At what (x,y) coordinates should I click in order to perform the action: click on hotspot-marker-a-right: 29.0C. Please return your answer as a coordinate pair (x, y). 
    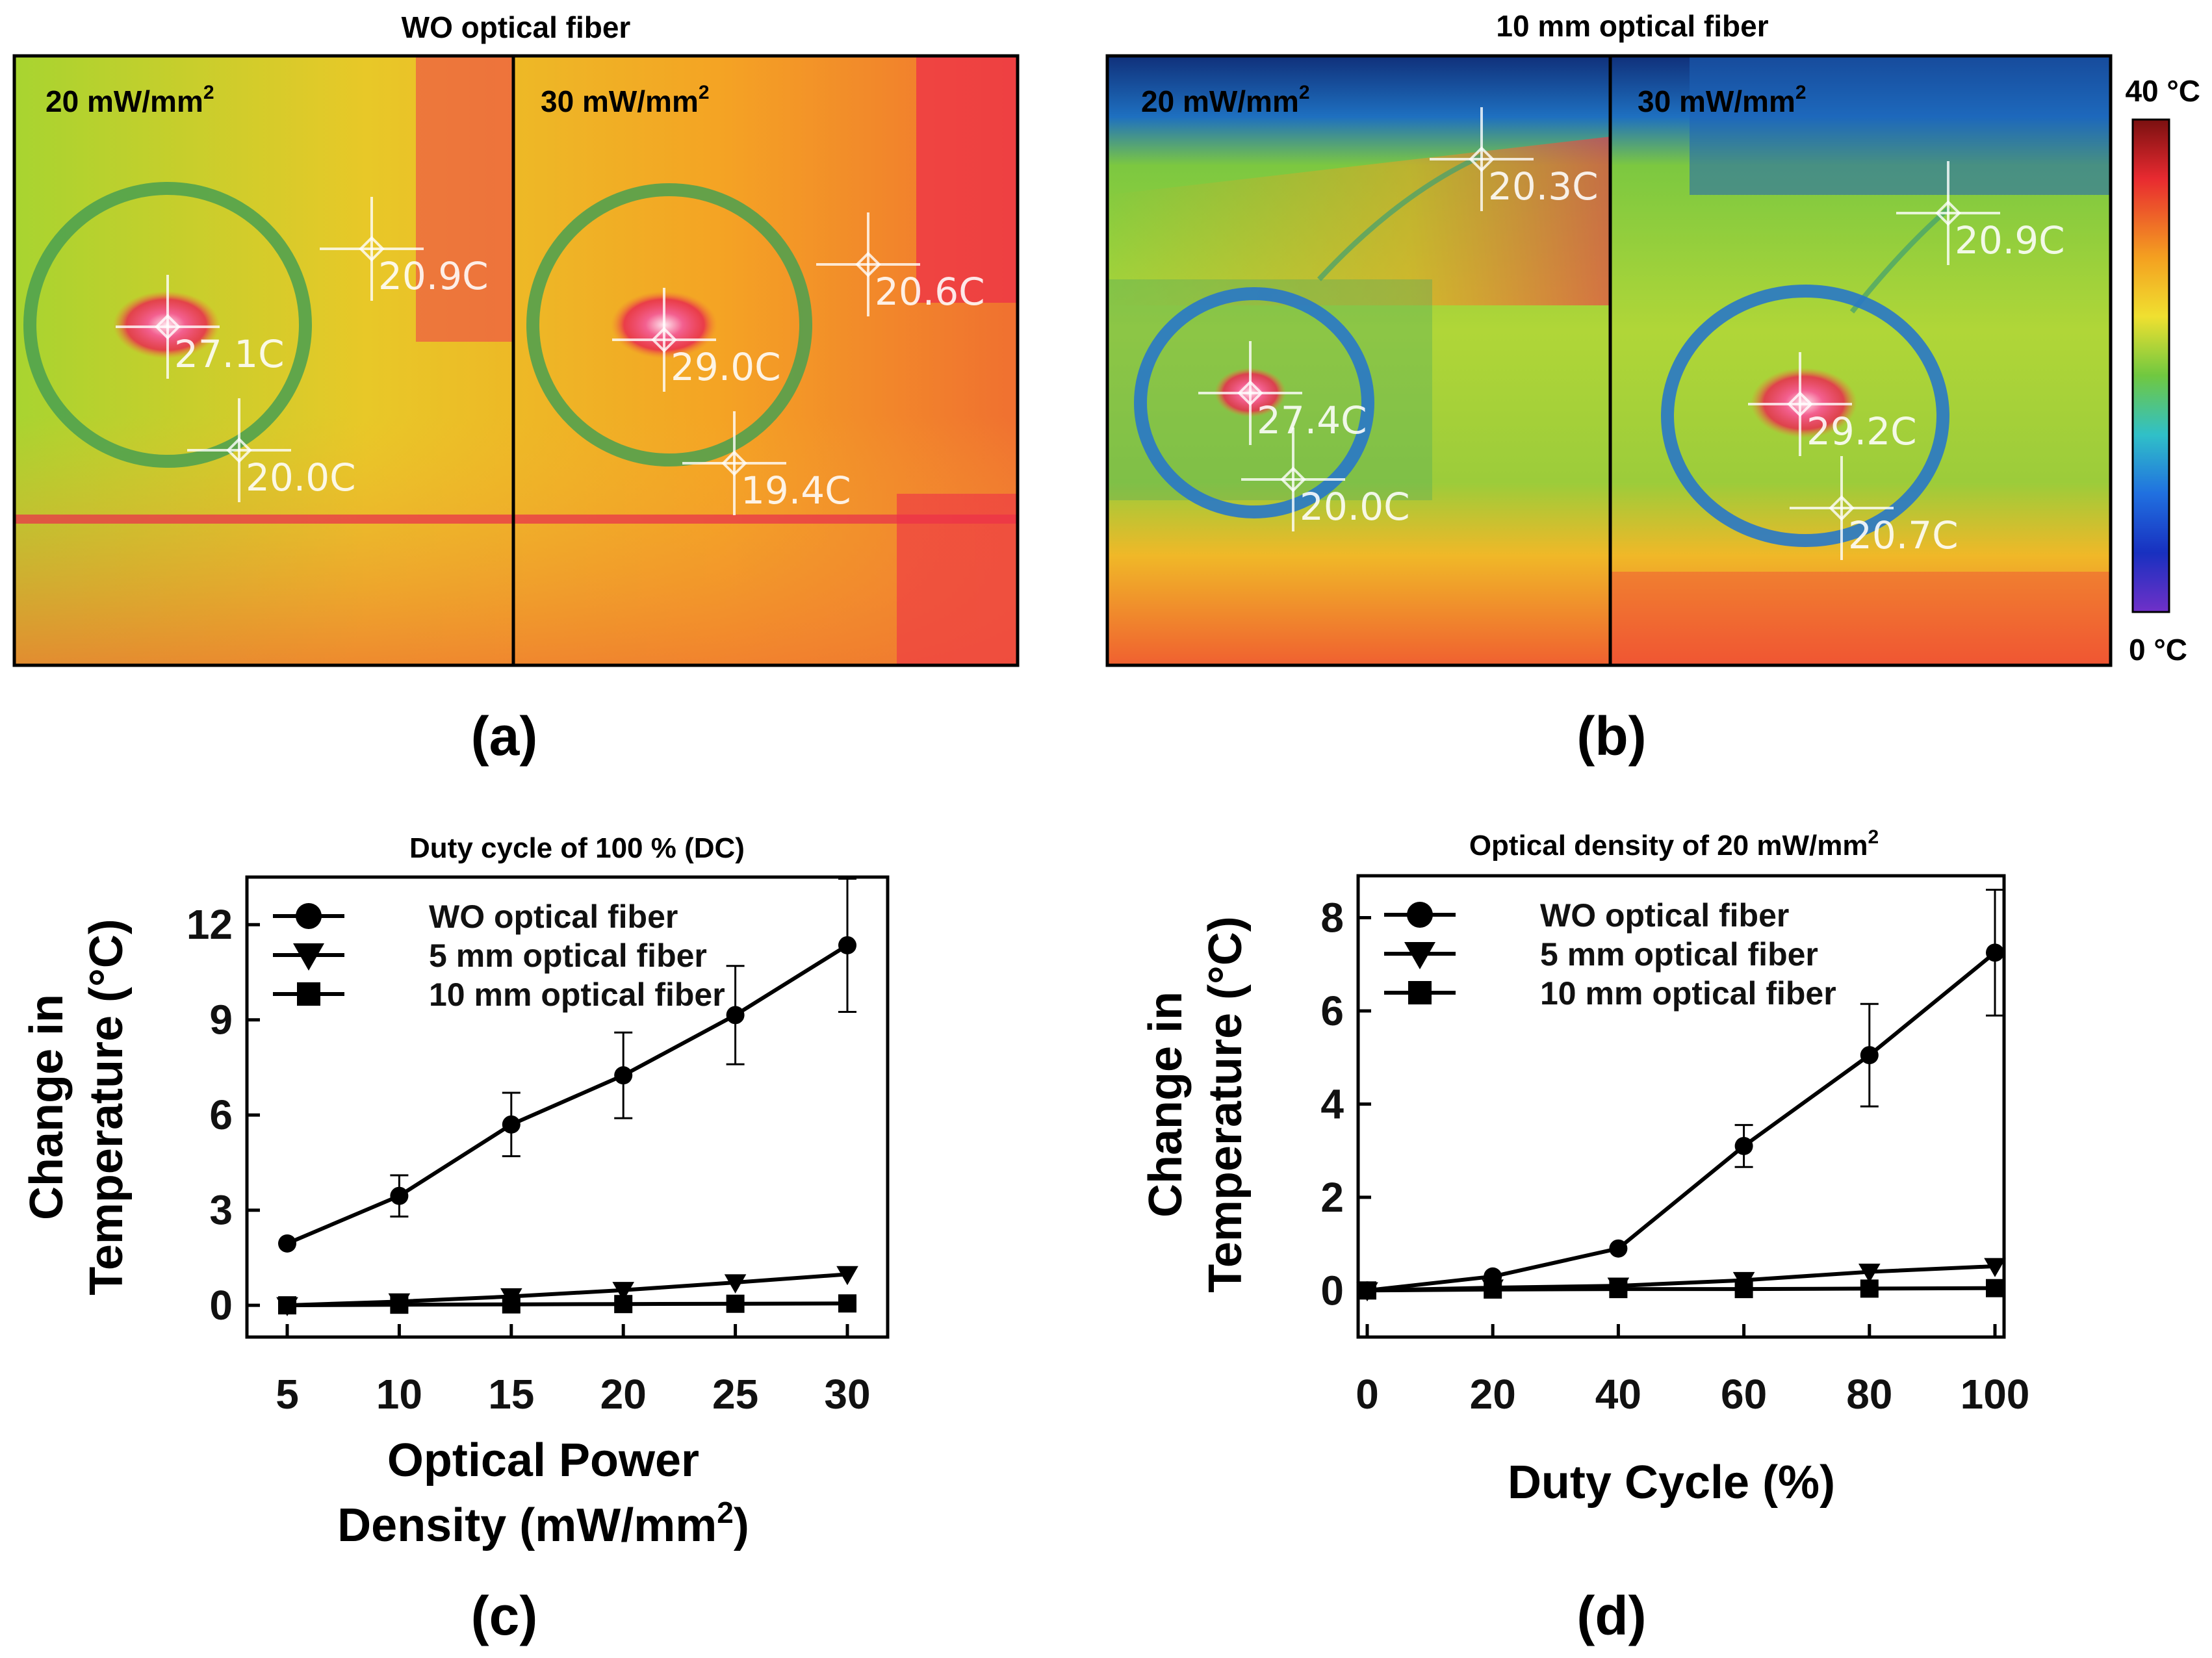
    Looking at the image, I should click on (696, 340).